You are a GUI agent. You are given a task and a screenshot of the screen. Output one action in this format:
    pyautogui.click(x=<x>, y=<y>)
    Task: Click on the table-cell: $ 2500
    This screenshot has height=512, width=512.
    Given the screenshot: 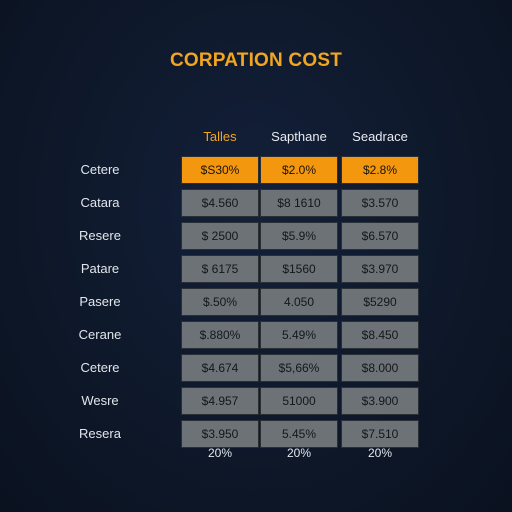 What is the action you would take?
    pyautogui.click(x=220, y=236)
    